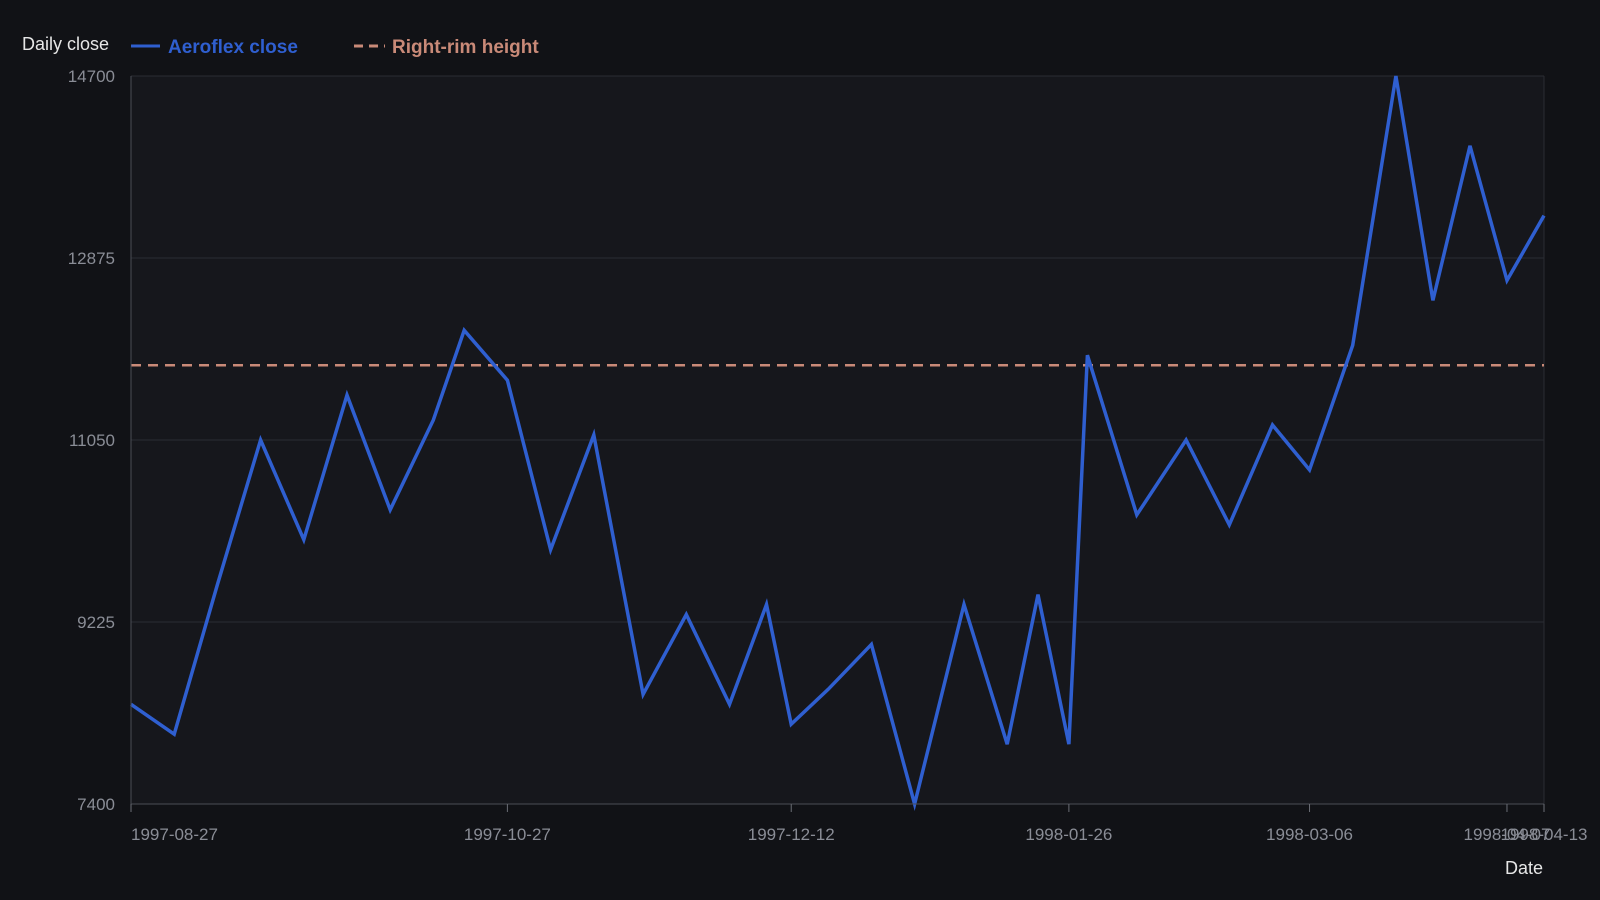 The image size is (1600, 900). Describe the element at coordinates (335, 47) in the screenshot. I see `legend: Aeroflex close Right-rim height` at that location.